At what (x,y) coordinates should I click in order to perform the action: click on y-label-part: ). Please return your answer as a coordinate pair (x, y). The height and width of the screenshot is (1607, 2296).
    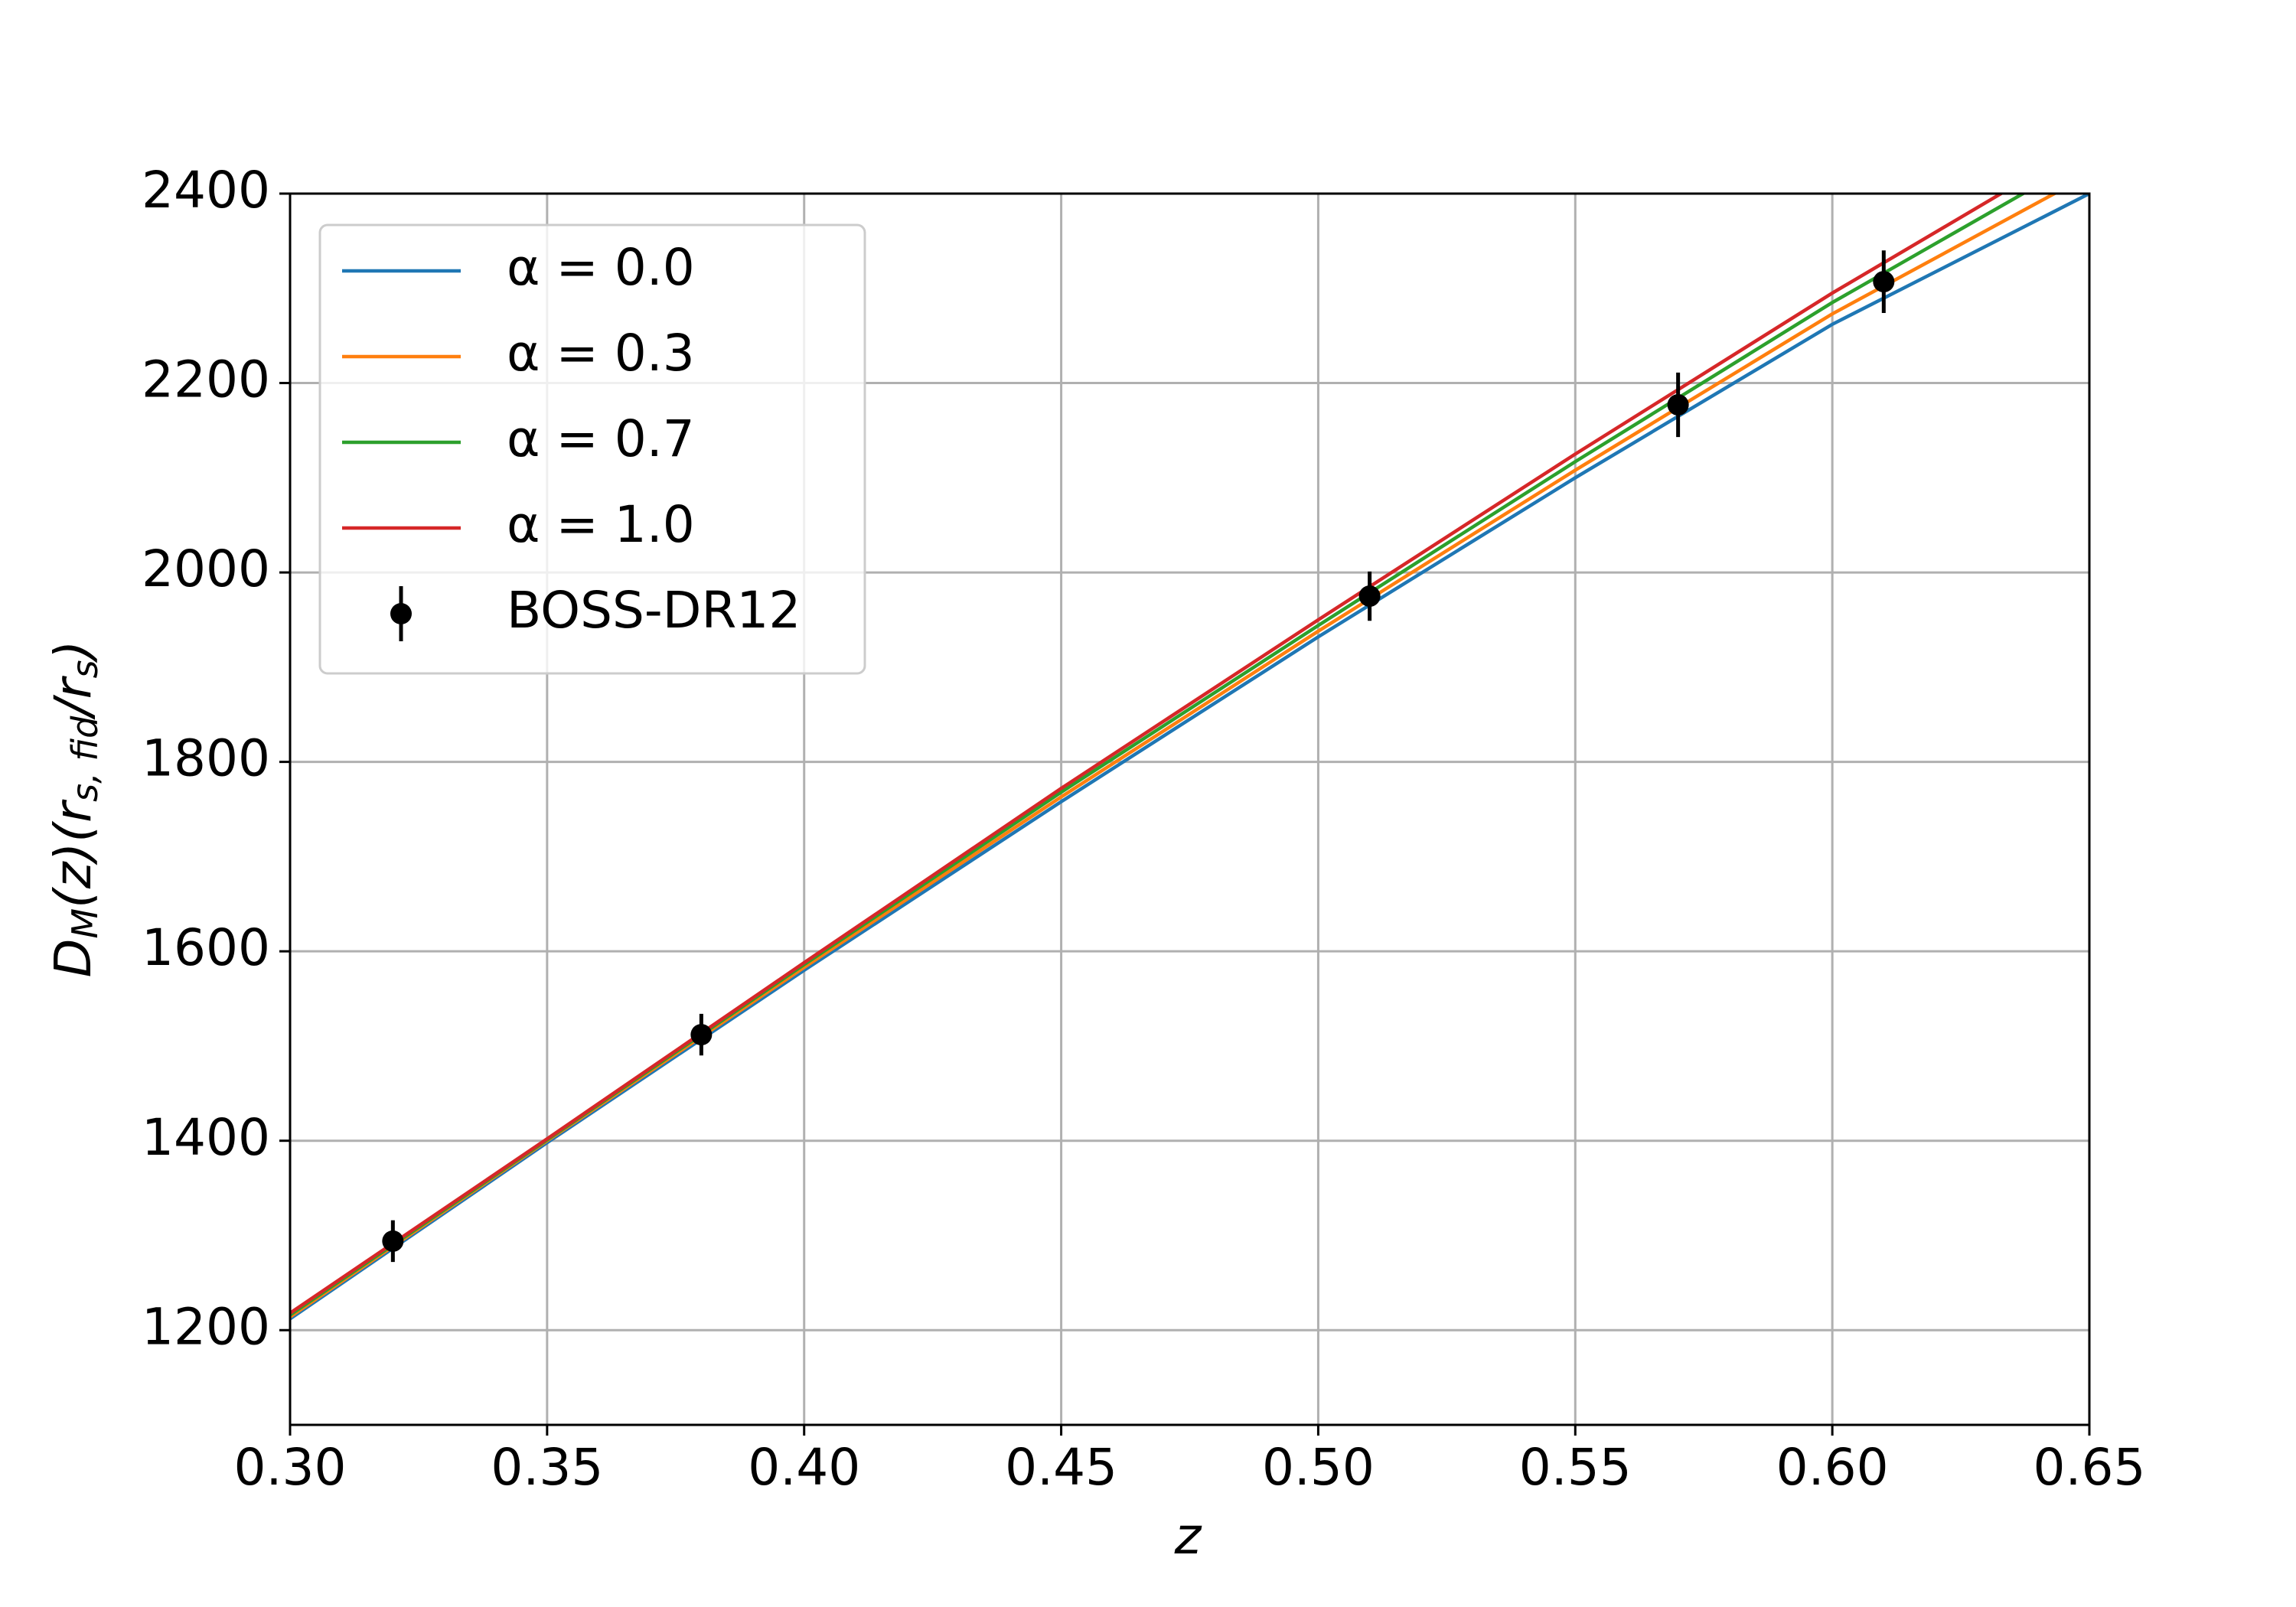
    Looking at the image, I should click on (73, 653).